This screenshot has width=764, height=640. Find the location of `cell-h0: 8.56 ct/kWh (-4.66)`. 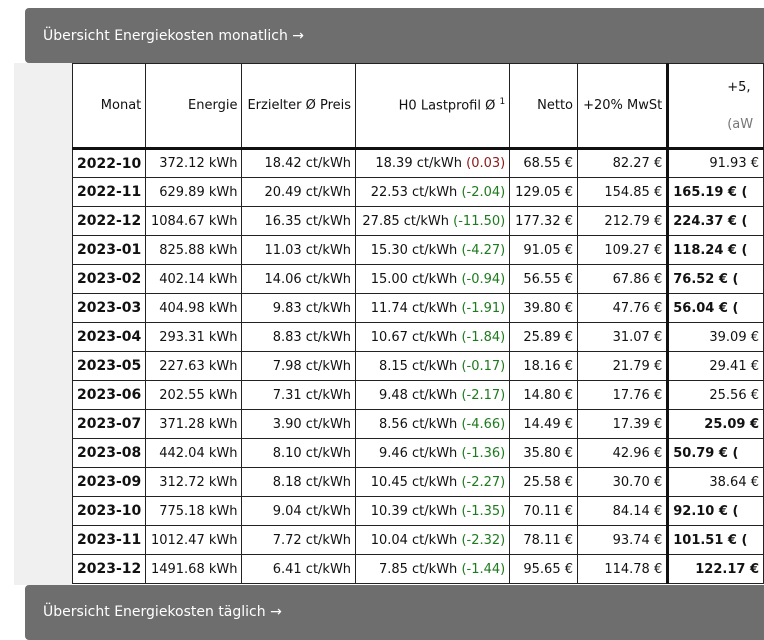

cell-h0: 8.56 ct/kWh (-4.66) is located at coordinates (433, 424).